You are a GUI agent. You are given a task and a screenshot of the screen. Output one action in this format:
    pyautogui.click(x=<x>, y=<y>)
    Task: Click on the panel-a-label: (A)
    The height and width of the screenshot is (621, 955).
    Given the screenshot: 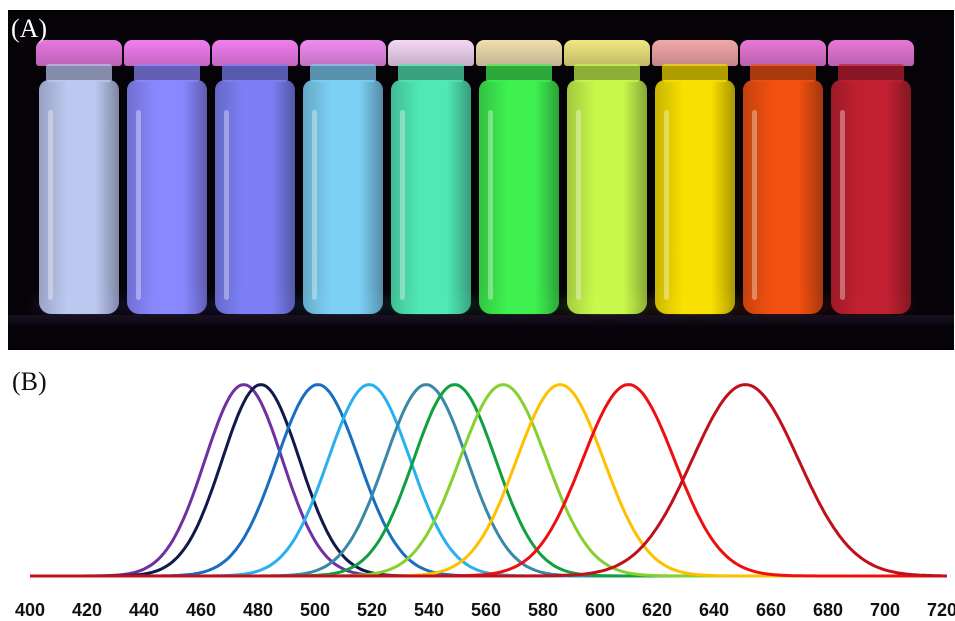 What is the action you would take?
    pyautogui.click(x=29, y=28)
    